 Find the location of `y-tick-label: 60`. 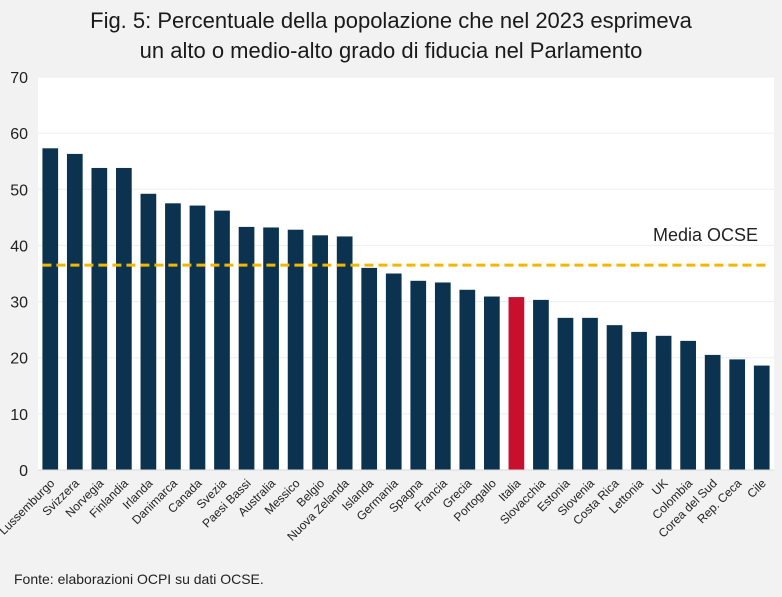

y-tick-label: 60 is located at coordinates (19, 134).